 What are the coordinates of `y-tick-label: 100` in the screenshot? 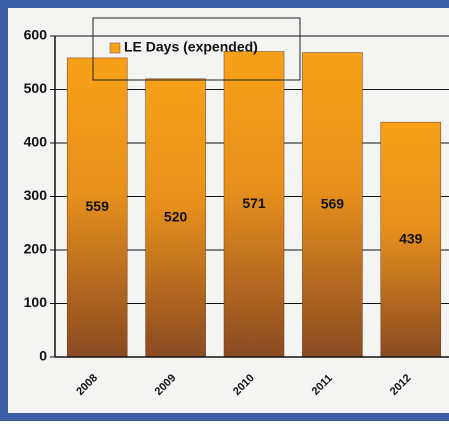 It's located at (36, 302).